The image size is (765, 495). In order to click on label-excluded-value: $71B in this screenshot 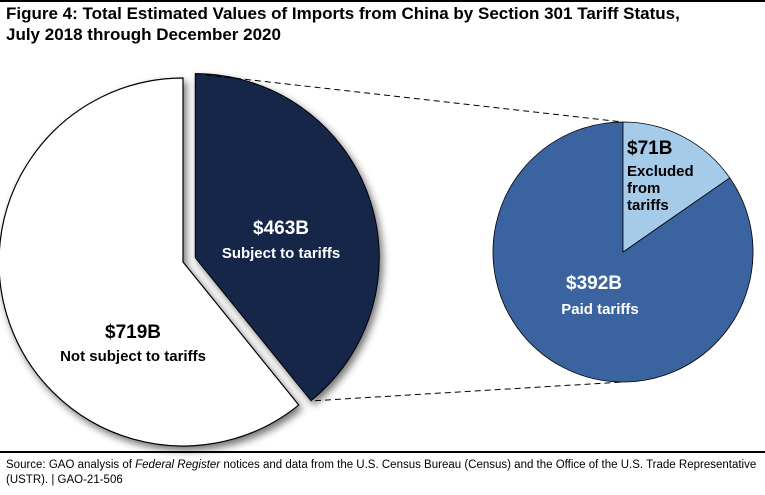, I will do `click(649, 148)`.